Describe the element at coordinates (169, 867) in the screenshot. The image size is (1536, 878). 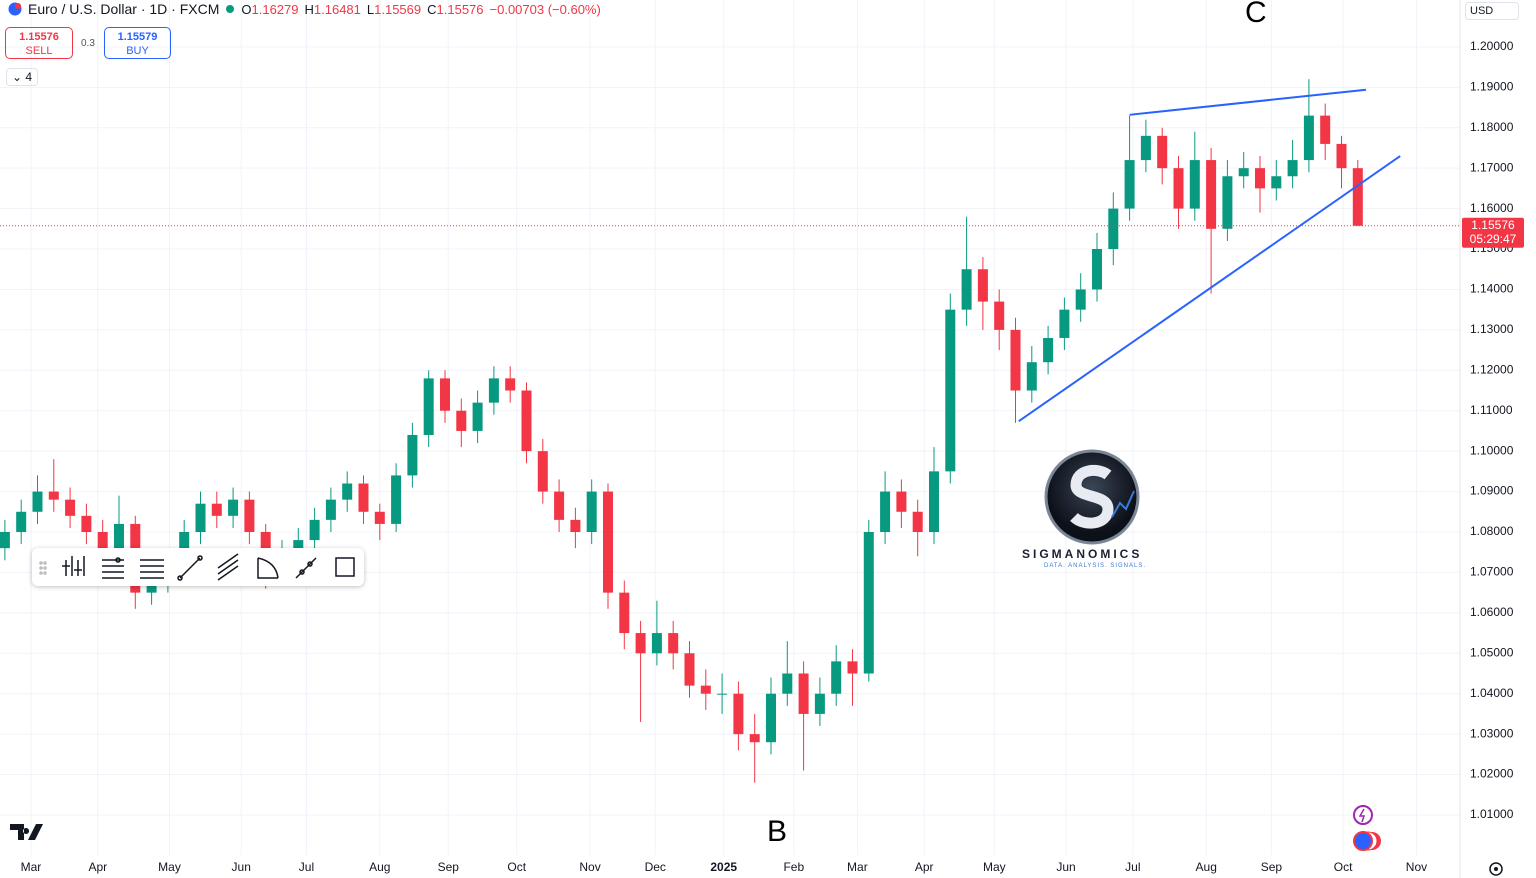
I see `x-tick-label: May` at that location.